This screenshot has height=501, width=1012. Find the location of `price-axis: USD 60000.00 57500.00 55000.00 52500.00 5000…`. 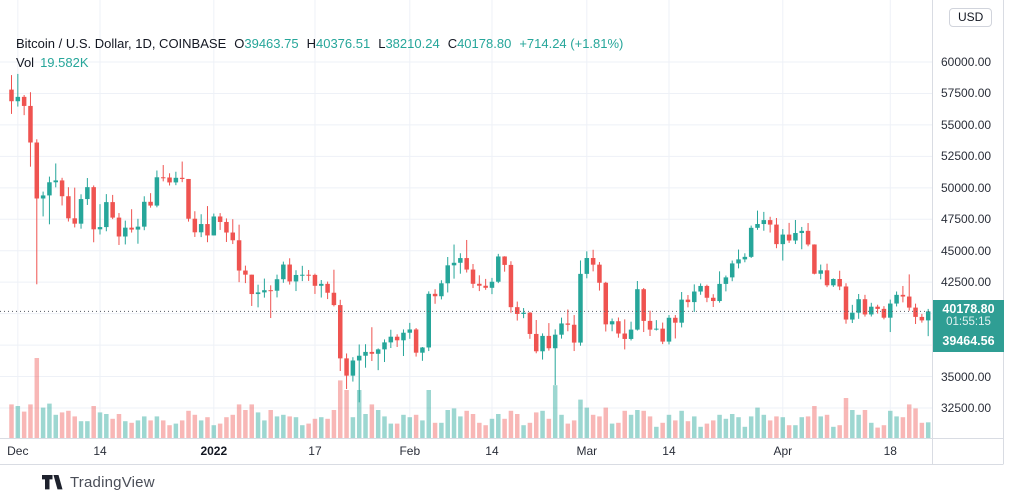

price-axis: USD 60000.00 57500.00 55000.00 52500.00 5000… is located at coordinates (972, 232).